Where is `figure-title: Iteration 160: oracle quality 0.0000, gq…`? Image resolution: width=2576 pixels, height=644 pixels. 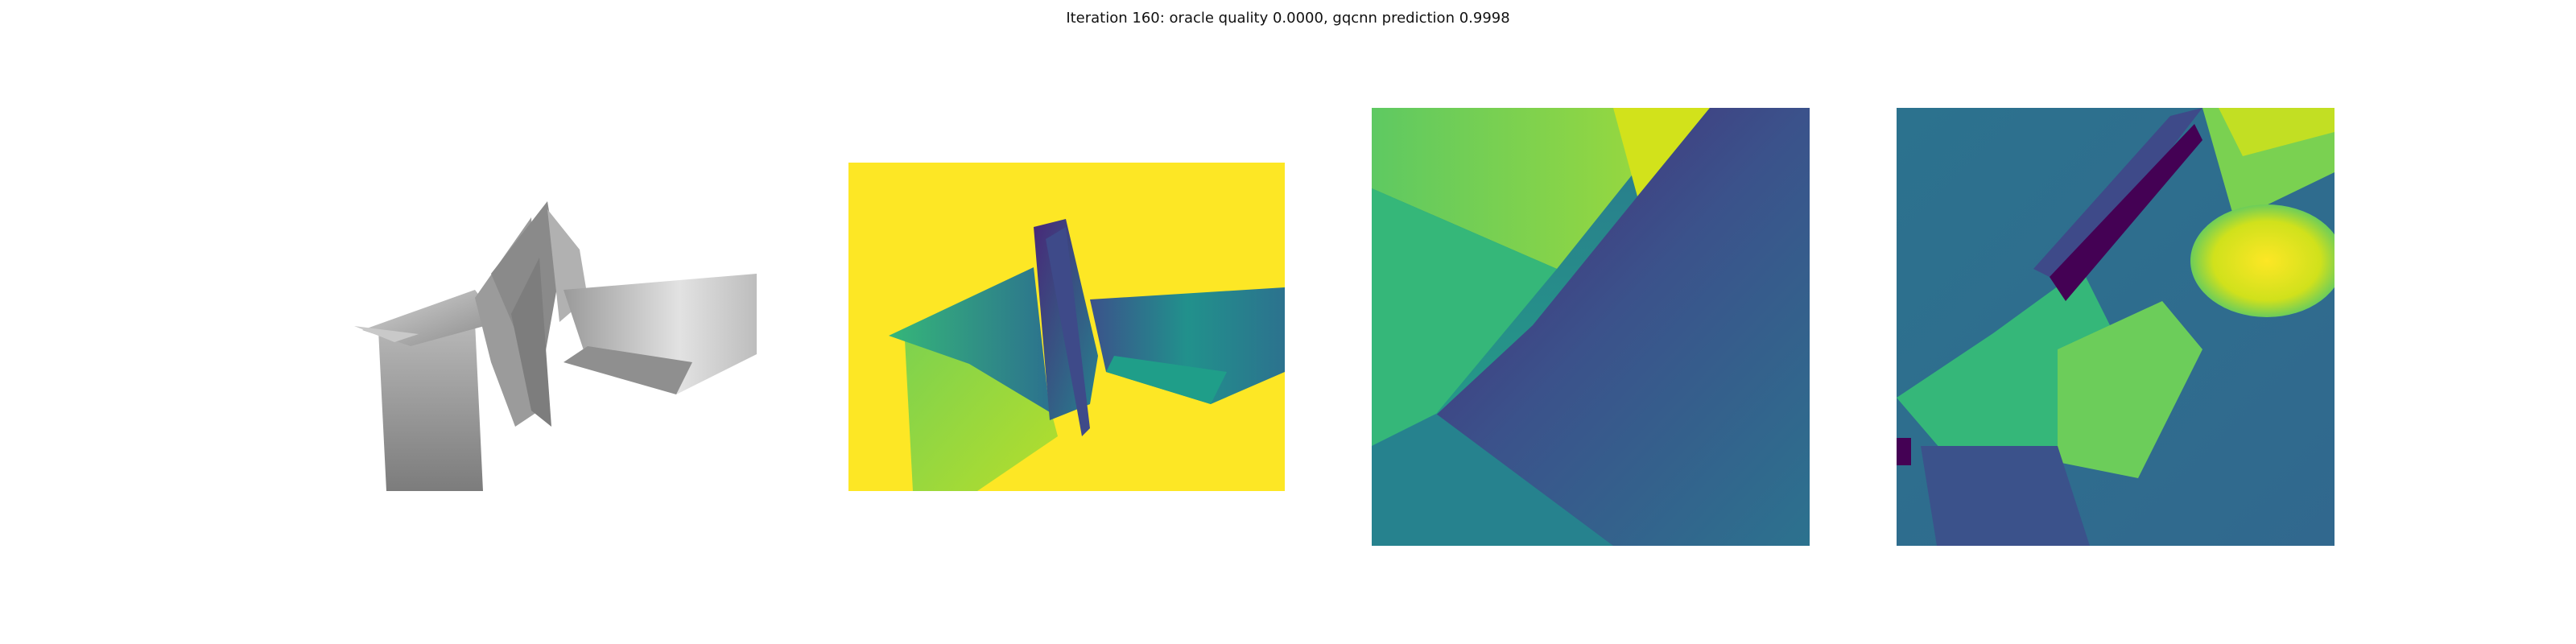 figure-title: Iteration 160: oracle quality 0.0000, gq… is located at coordinates (1288, 18).